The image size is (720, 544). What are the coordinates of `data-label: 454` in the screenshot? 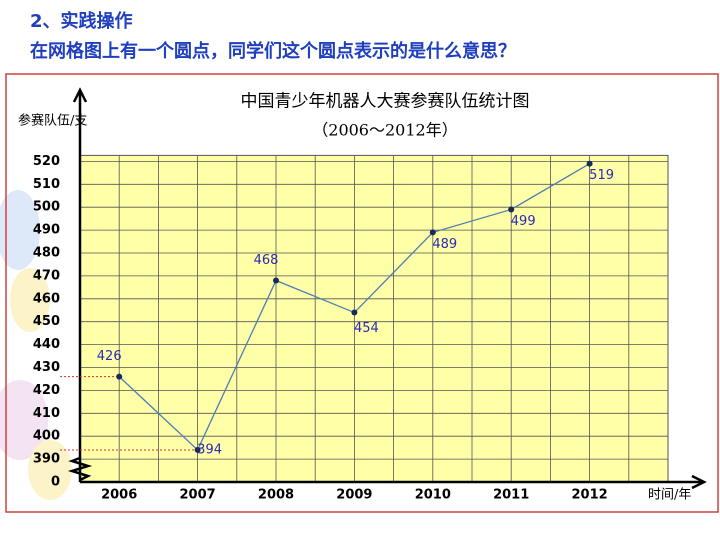 It's located at (366, 328).